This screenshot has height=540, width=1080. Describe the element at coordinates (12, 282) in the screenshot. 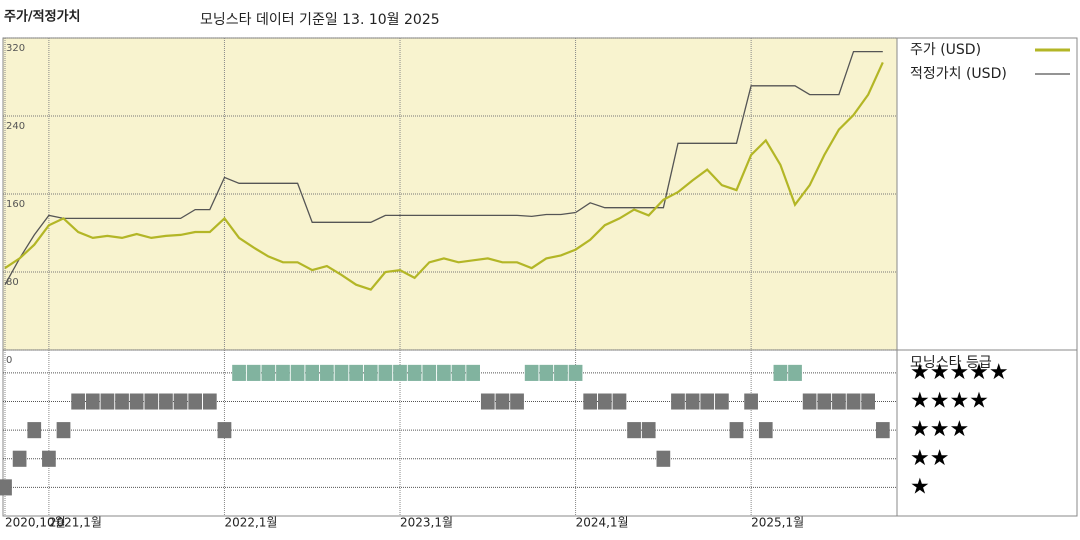

I see `y-tick-label: 80` at that location.